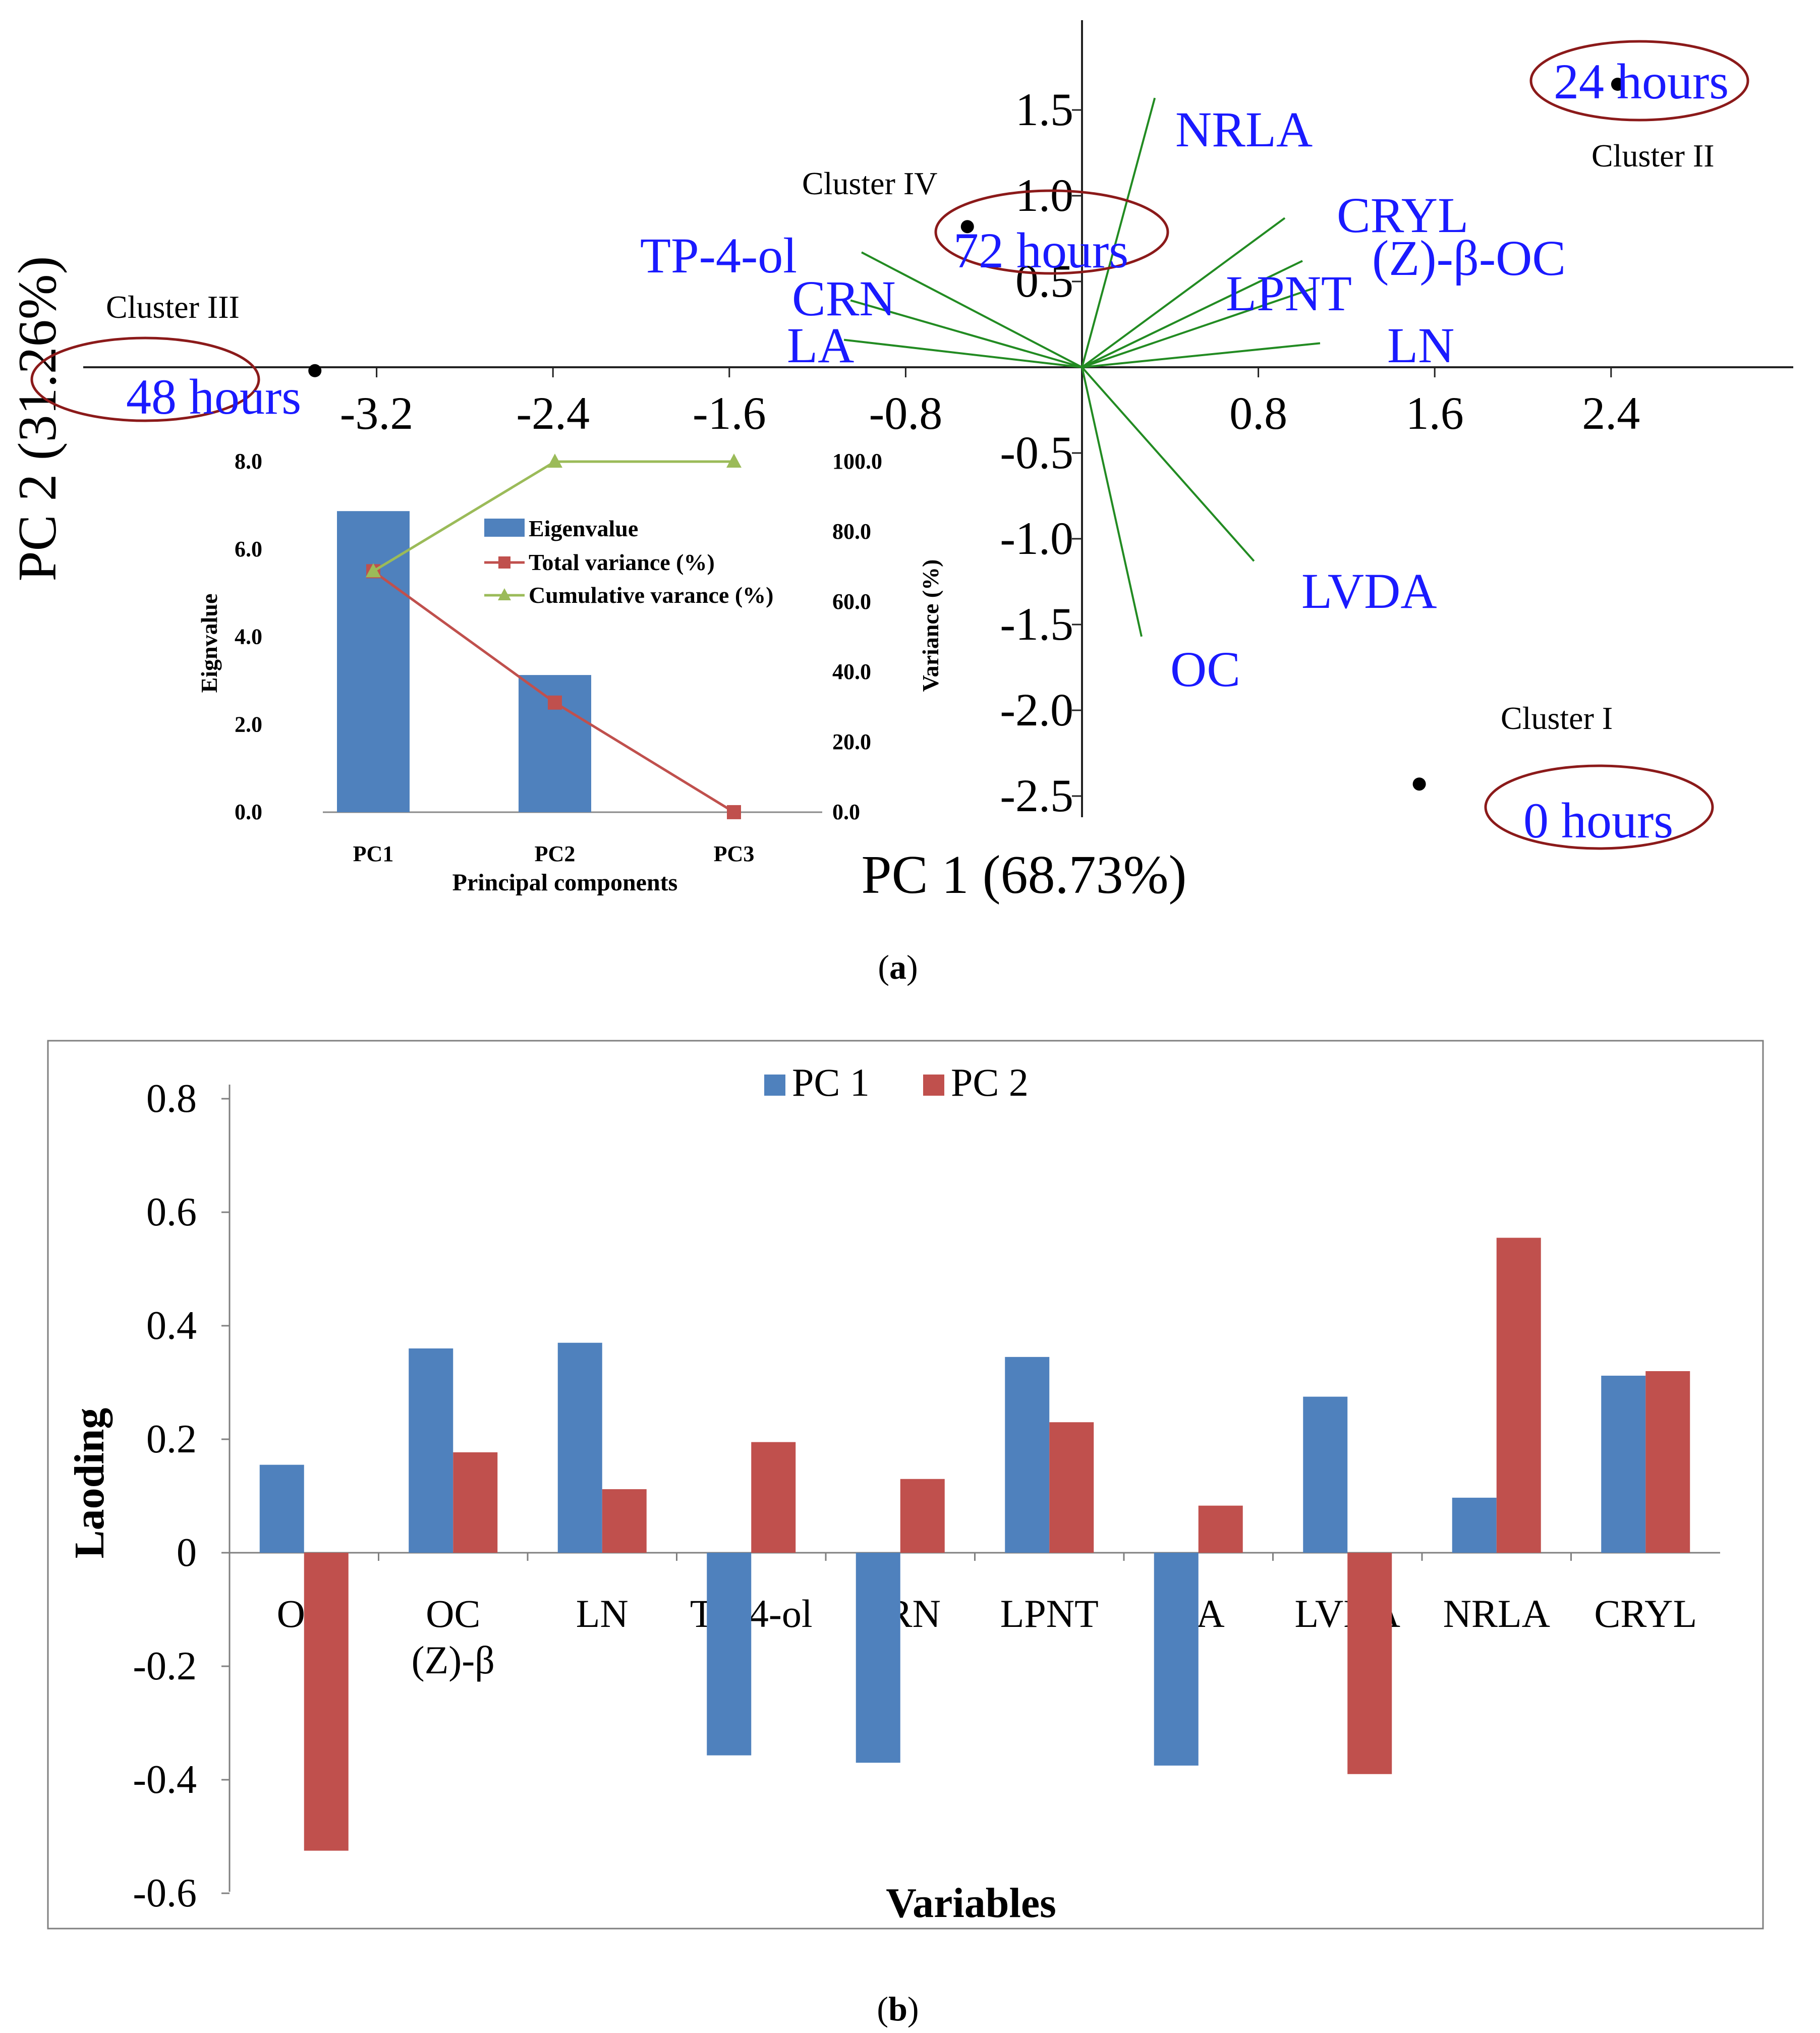 The image size is (1820, 2033). I want to click on y-tick-label: -0.5, so click(1036, 453).